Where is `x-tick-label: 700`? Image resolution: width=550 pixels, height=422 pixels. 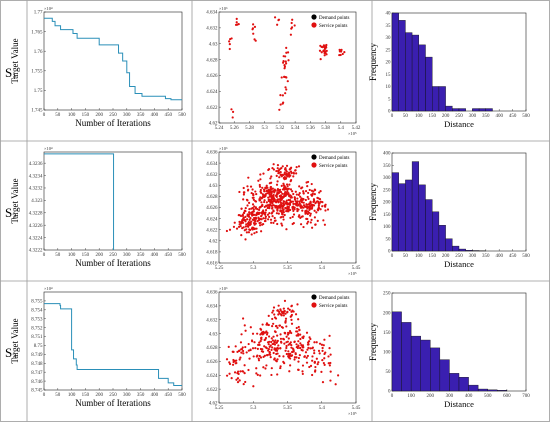 x-tick-label: 700 is located at coordinates (526, 396).